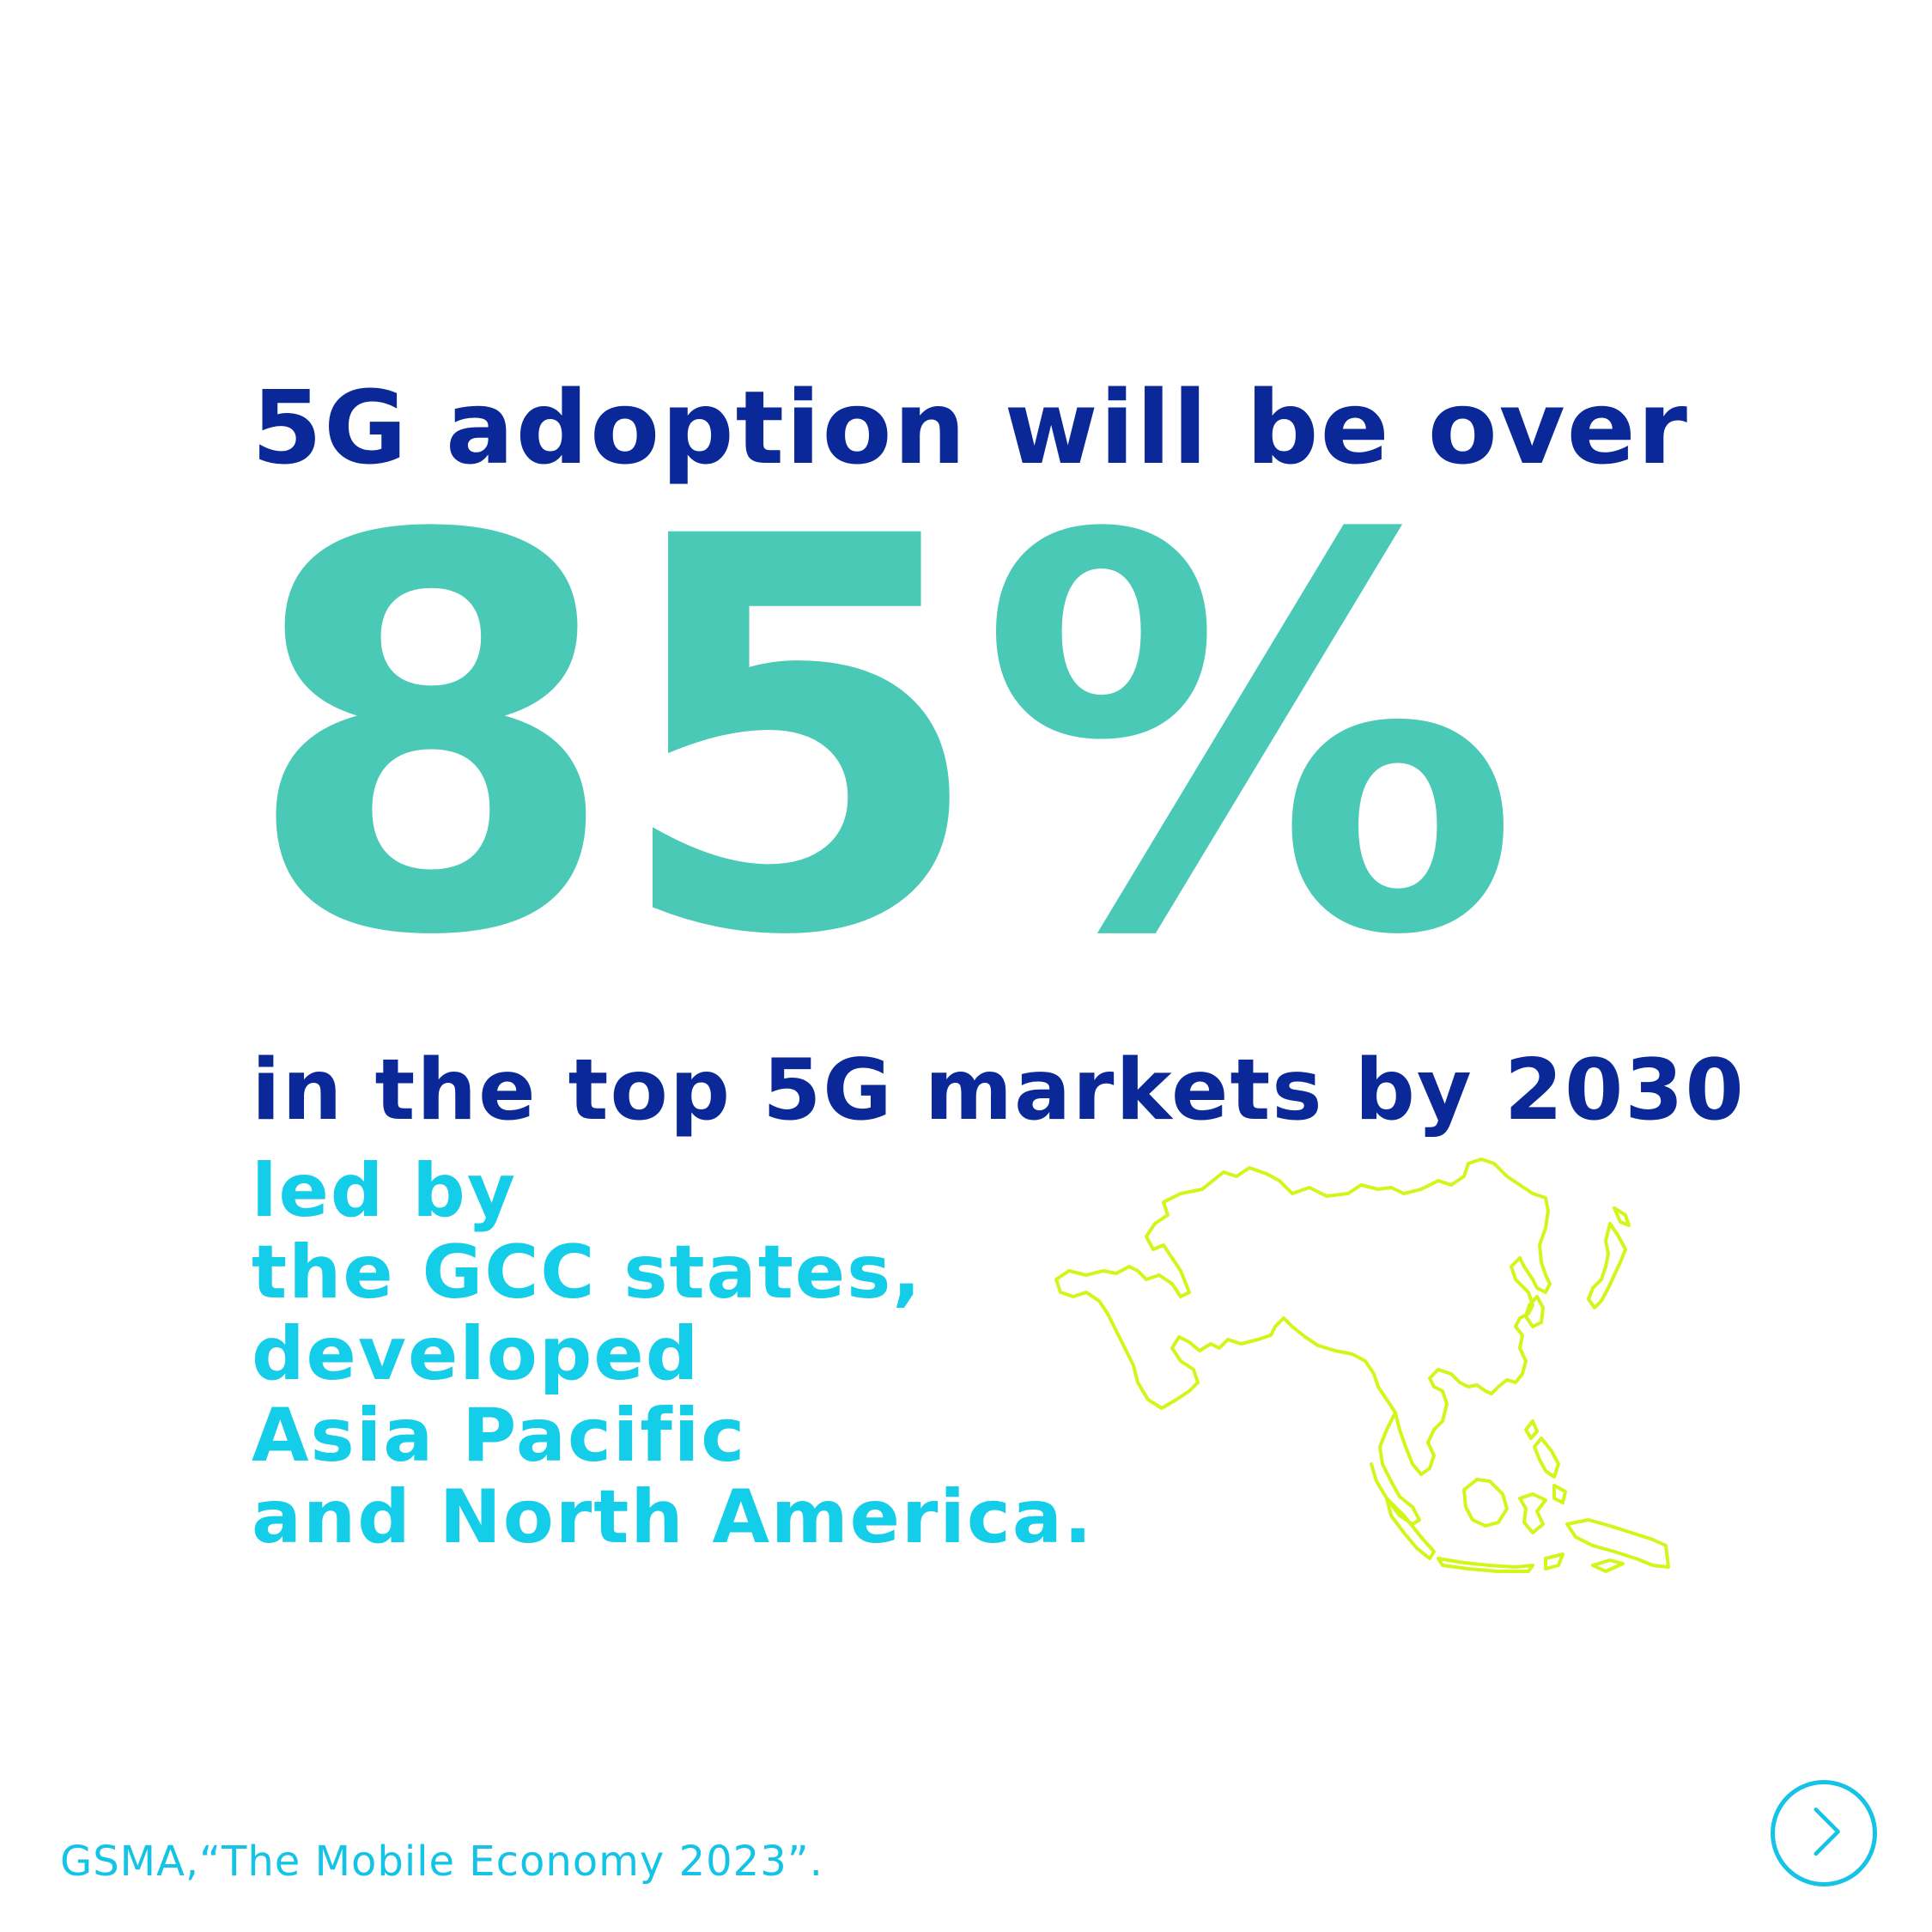 This screenshot has width=1932, height=1932. I want to click on chevron-right-icon, so click(1827, 1831).